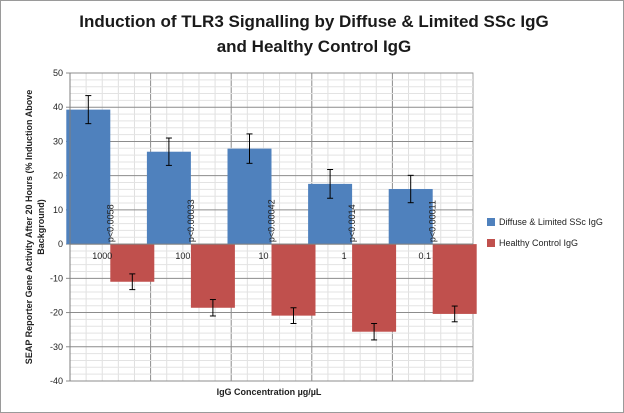  Describe the element at coordinates (102, 256) in the screenshot. I see `category-label-1000: 1000` at that location.